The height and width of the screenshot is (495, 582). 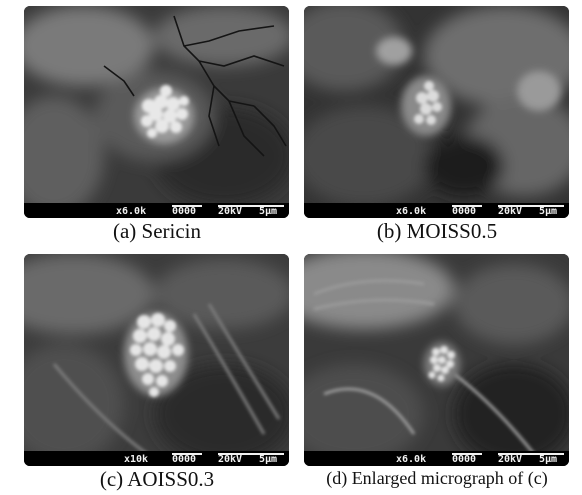 I want to click on caption-a: (a) Sericin, so click(x=157, y=231).